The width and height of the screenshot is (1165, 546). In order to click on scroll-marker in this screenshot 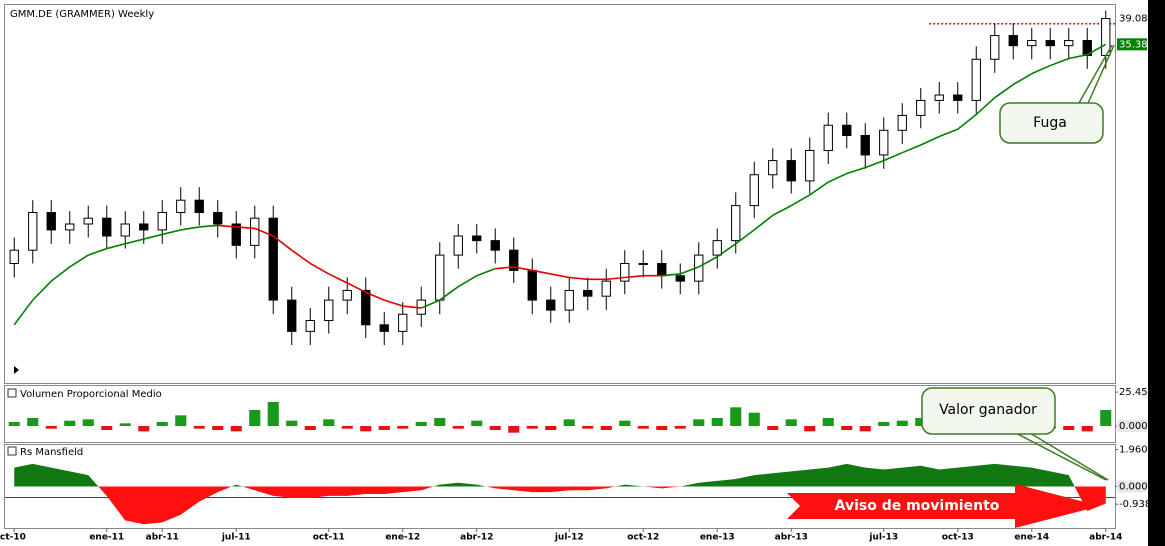, I will do `click(16, 370)`.